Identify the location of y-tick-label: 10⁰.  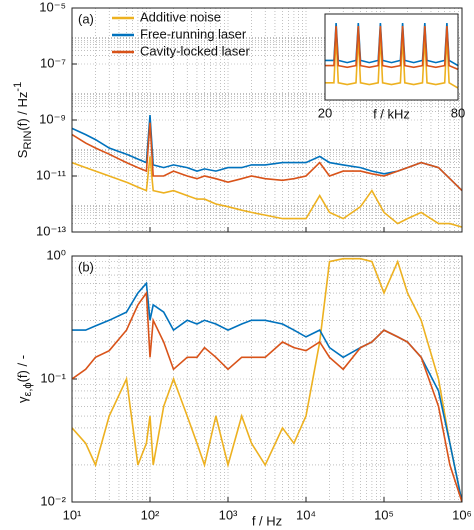
(56, 254).